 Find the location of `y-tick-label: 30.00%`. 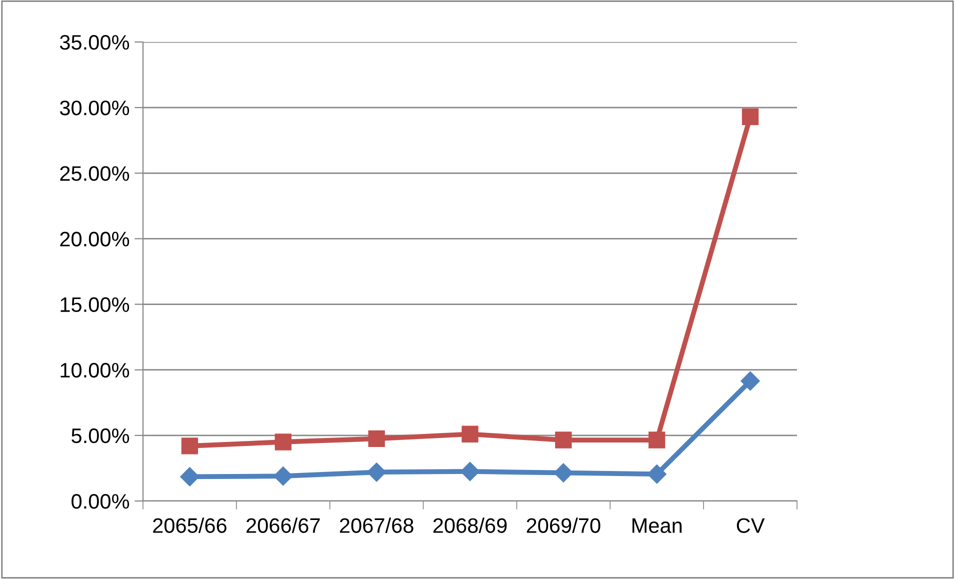

y-tick-label: 30.00% is located at coordinates (95, 108).